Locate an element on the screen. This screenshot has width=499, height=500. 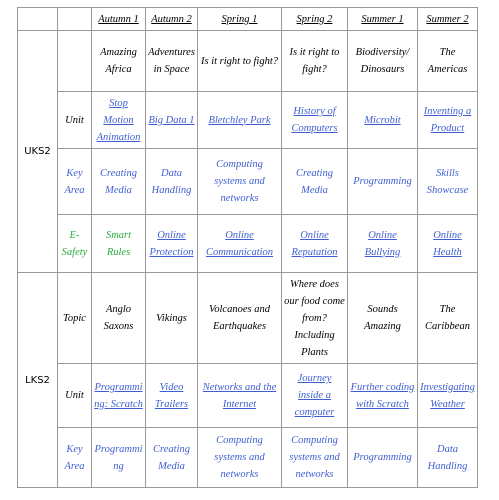
cell: Online Bullying is located at coordinates (382, 243).